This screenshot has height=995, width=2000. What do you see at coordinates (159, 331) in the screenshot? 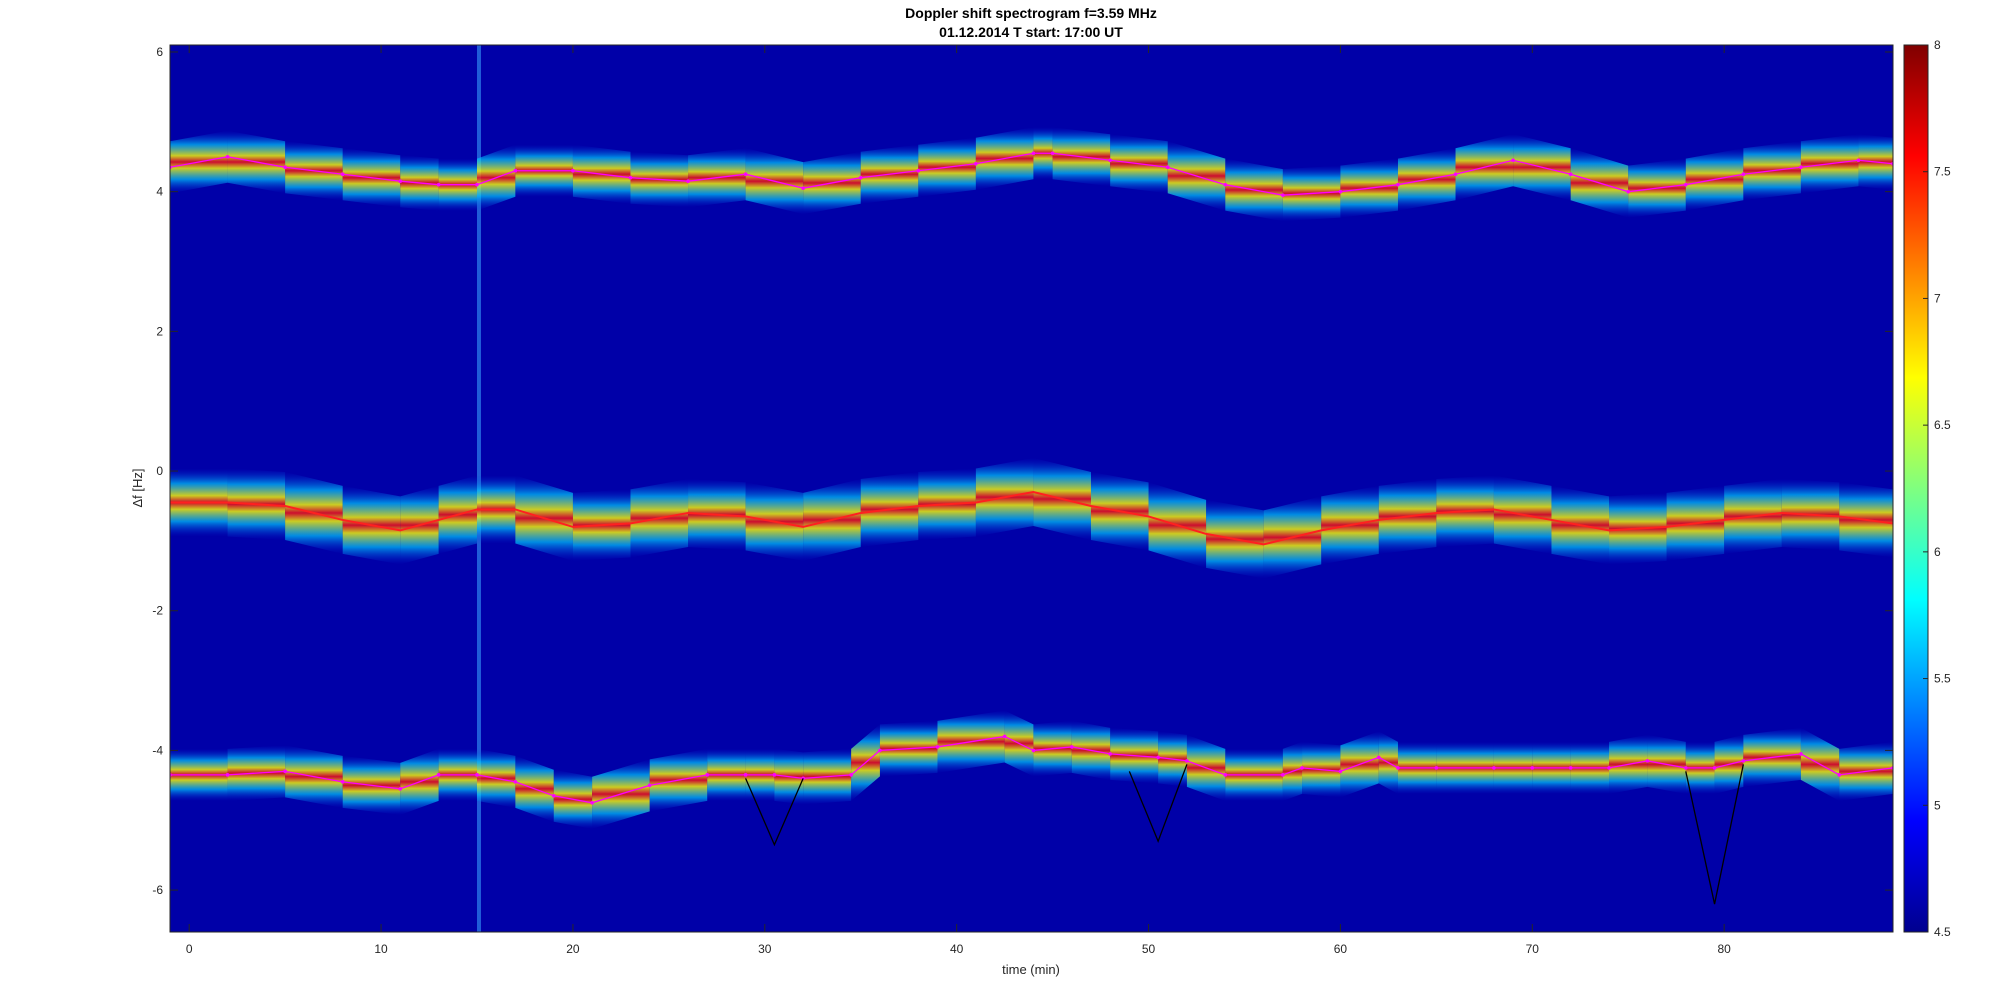
I see `y-tick-label: 2` at bounding box center [159, 331].